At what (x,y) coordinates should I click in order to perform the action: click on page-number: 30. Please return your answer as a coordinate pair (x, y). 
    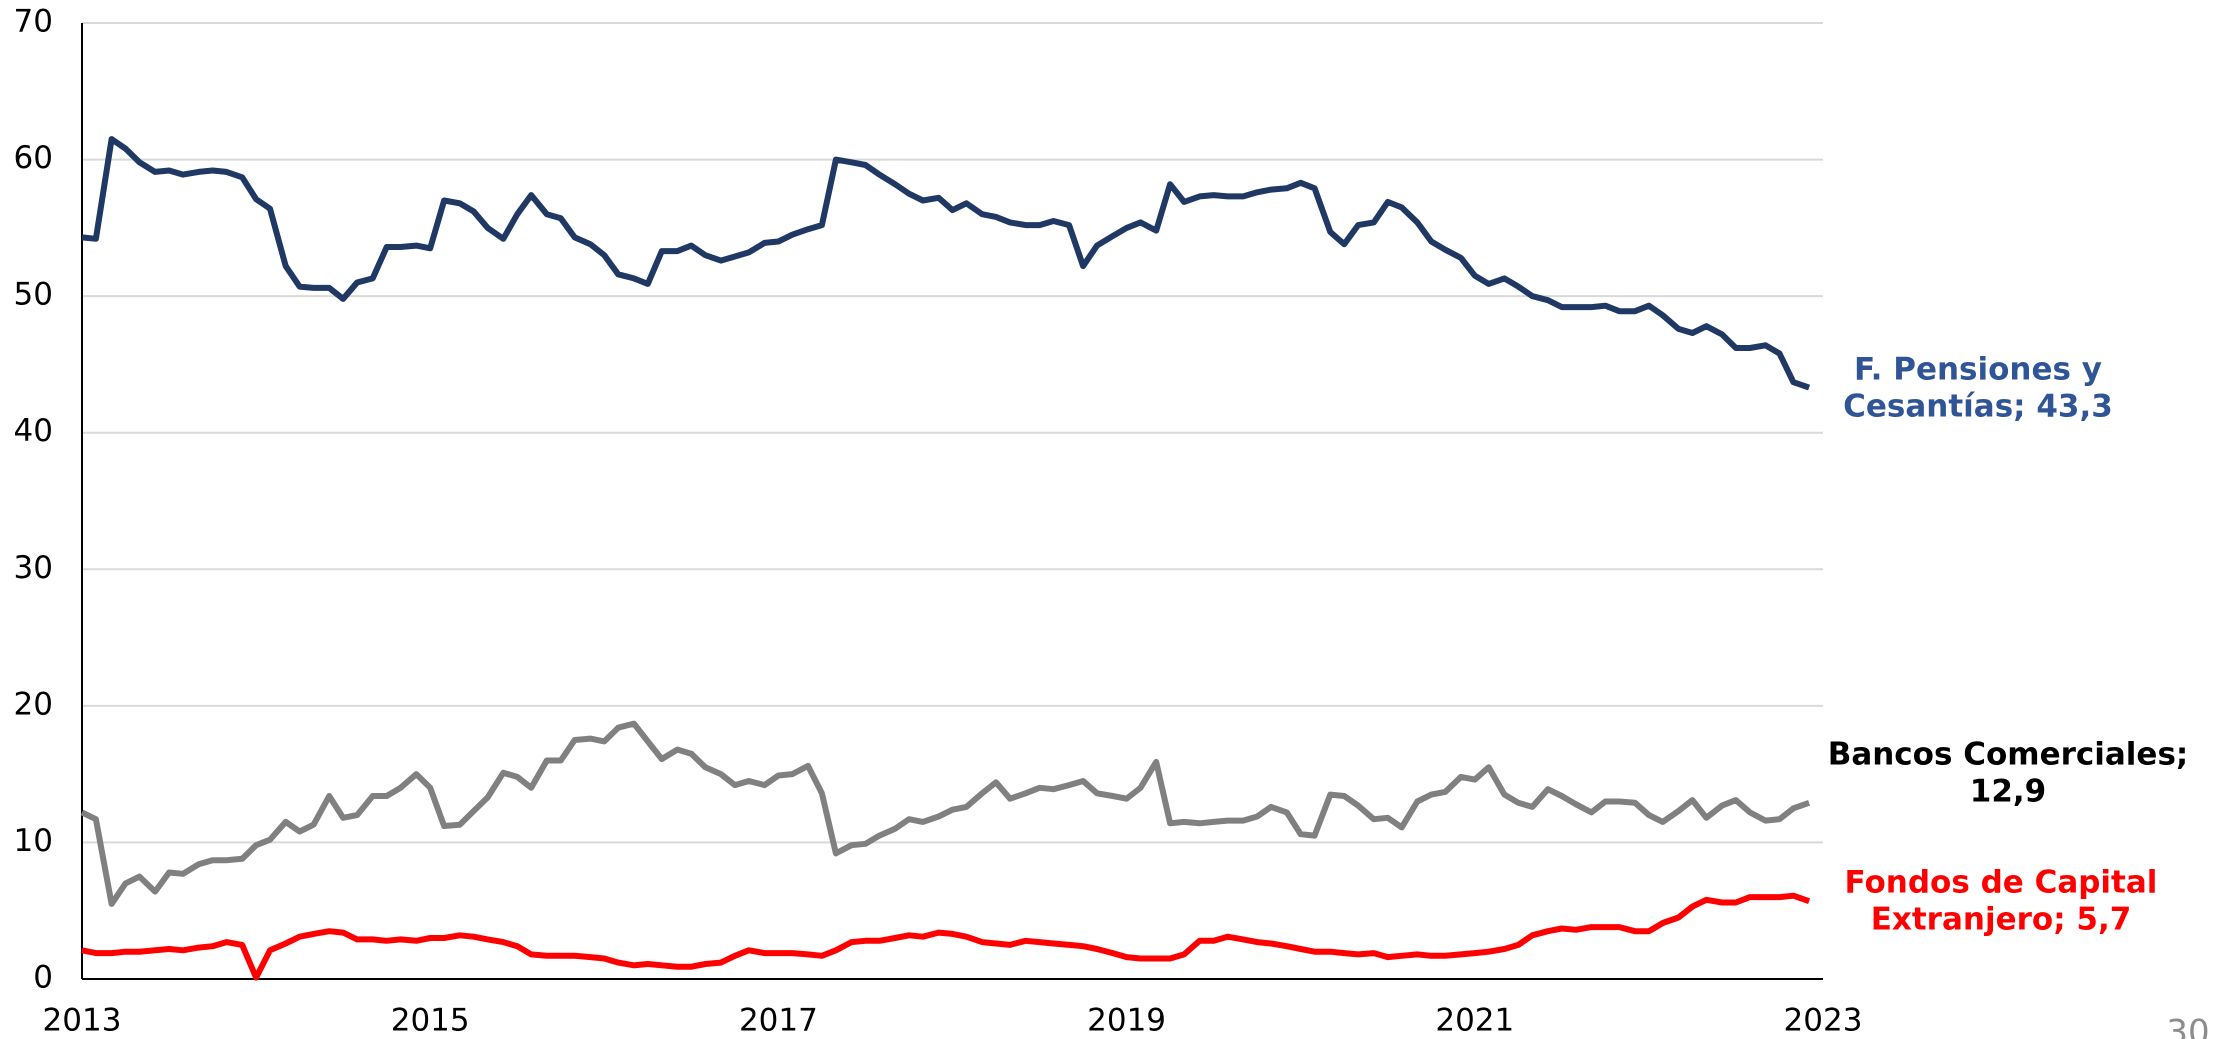
    Looking at the image, I should click on (2187, 1026).